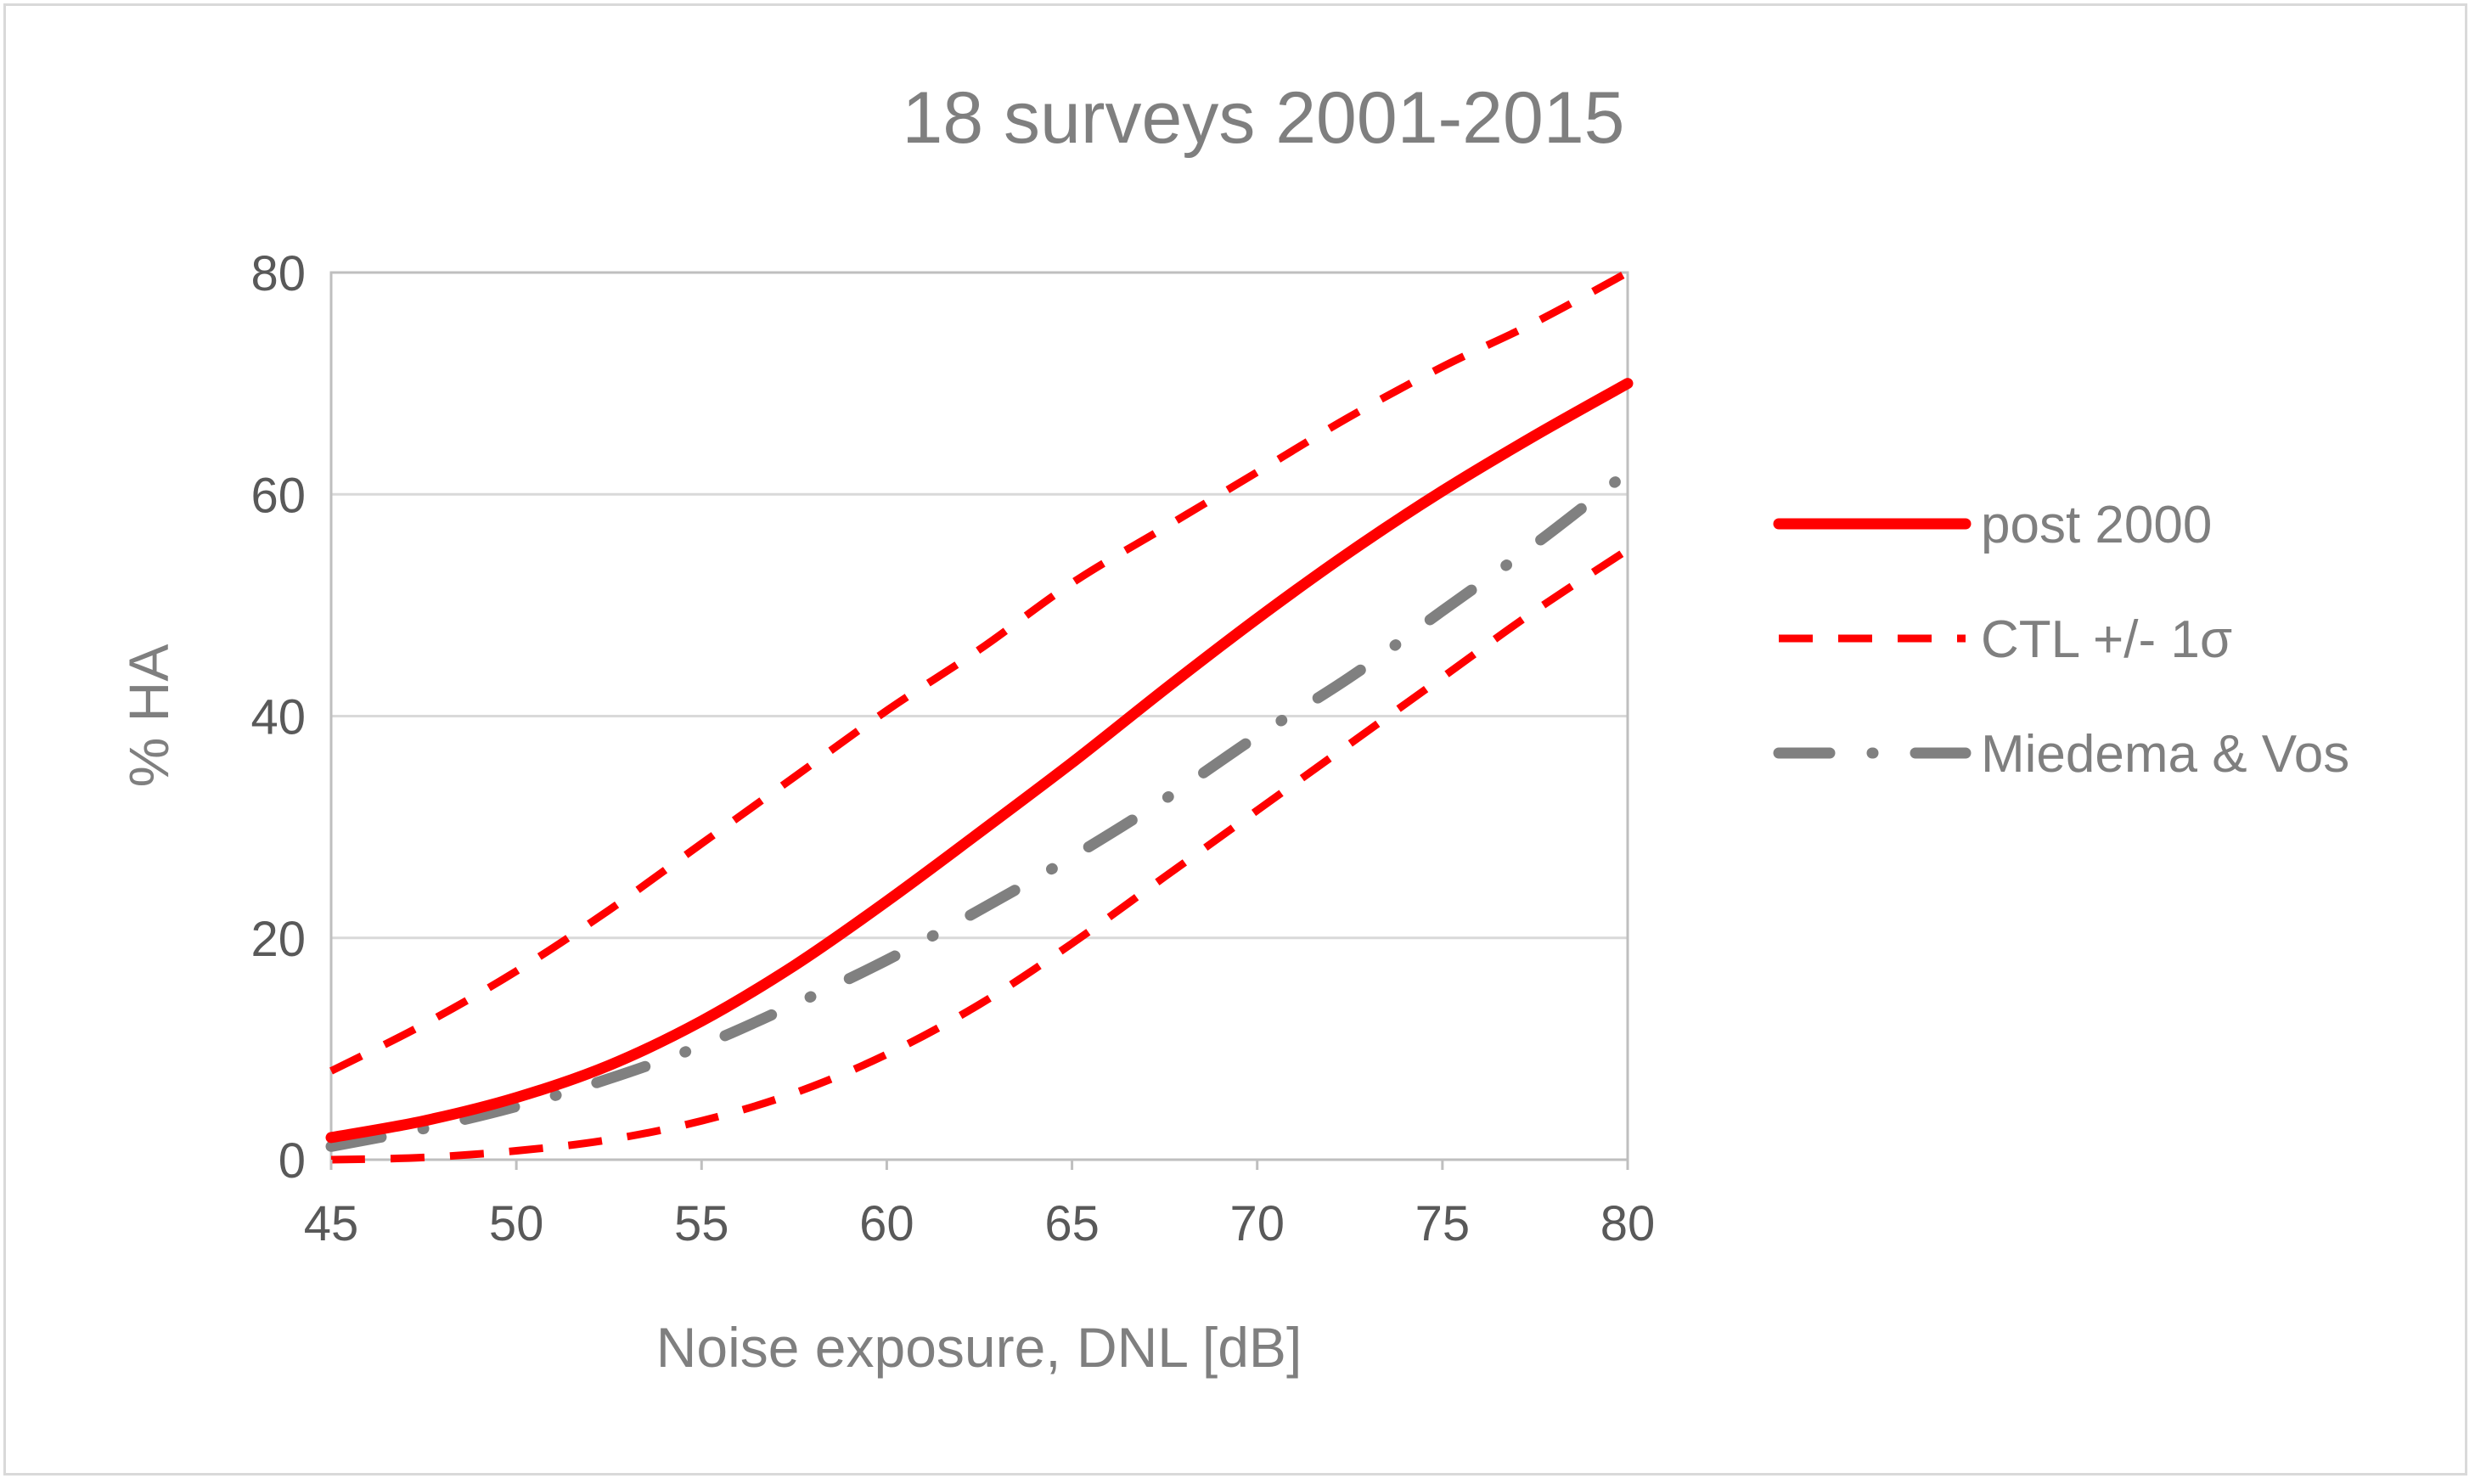 Image resolution: width=2475 pixels, height=1484 pixels. Describe the element at coordinates (1628, 1223) in the screenshot. I see `x-tick-label-7: 80` at that location.